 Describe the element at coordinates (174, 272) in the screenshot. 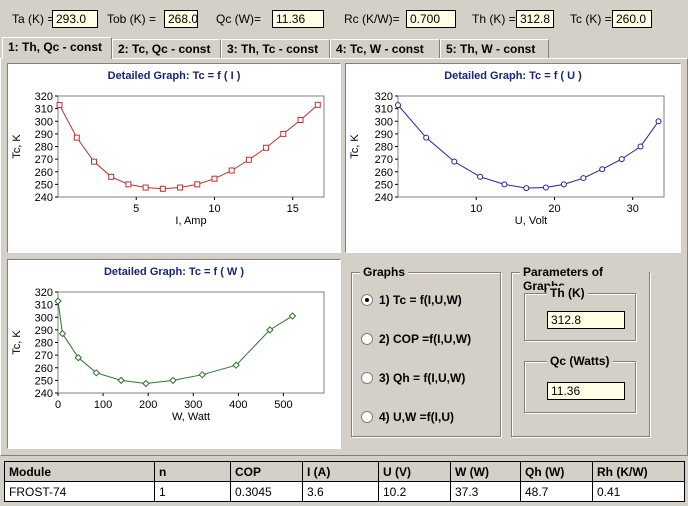

I see `chart-title-w: Detailed Graph: Tc = f ( W )` at that location.